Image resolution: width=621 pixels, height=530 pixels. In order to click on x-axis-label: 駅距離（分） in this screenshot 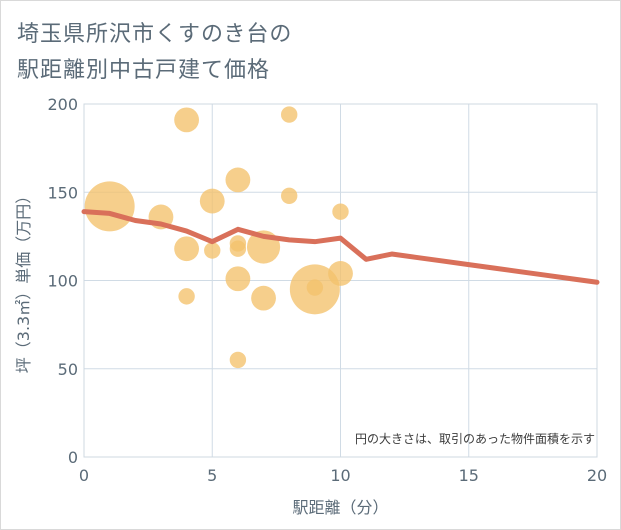, I will do `click(340, 507)`.